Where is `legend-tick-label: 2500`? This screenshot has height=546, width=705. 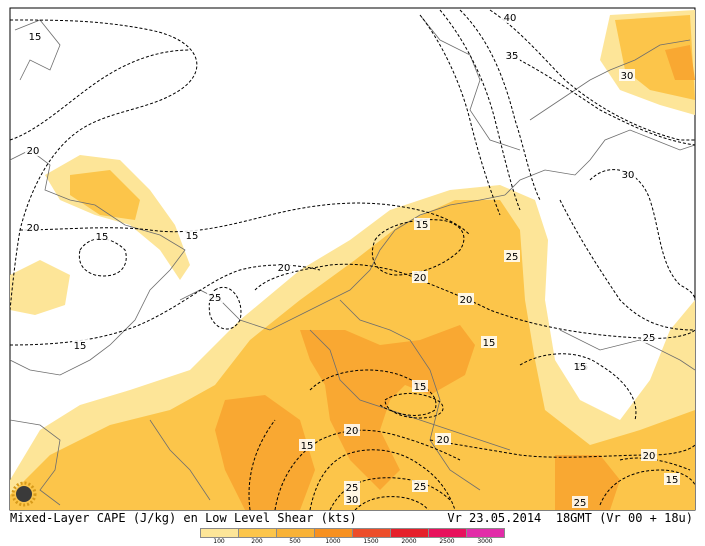 legend-tick-label: 2500 is located at coordinates (447, 541).